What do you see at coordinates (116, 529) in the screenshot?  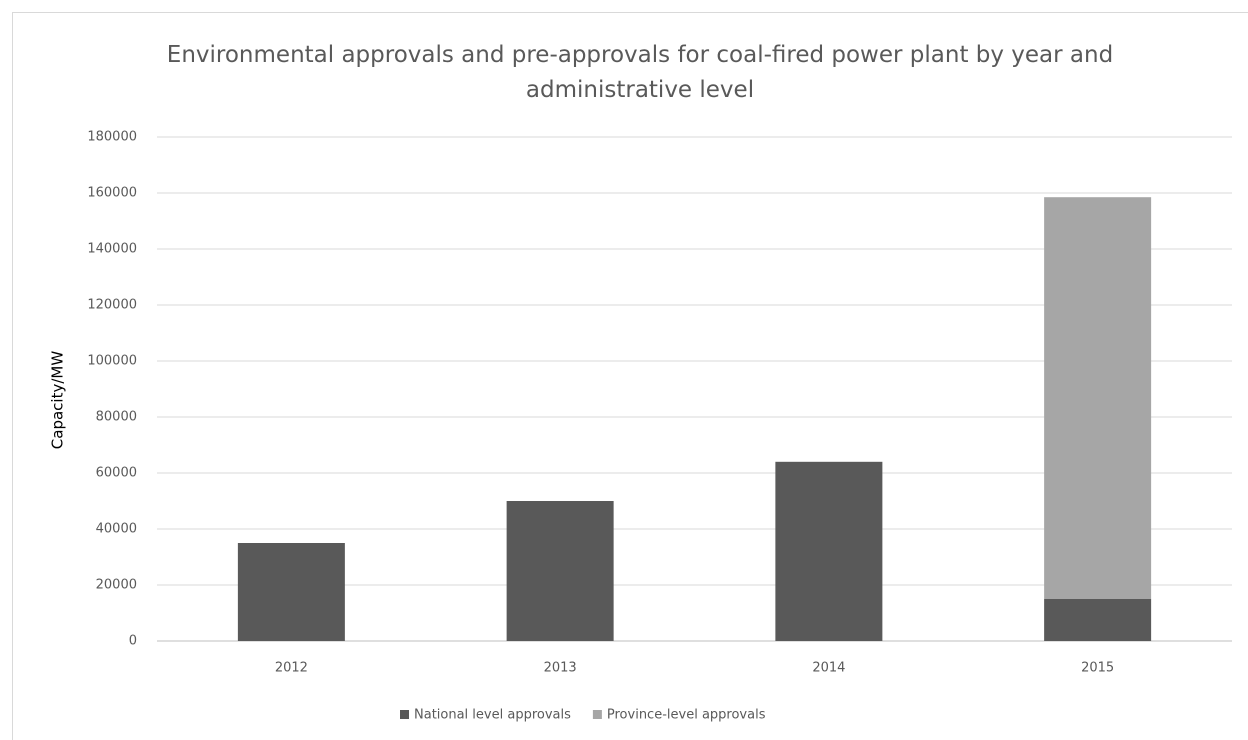 I see `y-tick-label: 40000` at bounding box center [116, 529].